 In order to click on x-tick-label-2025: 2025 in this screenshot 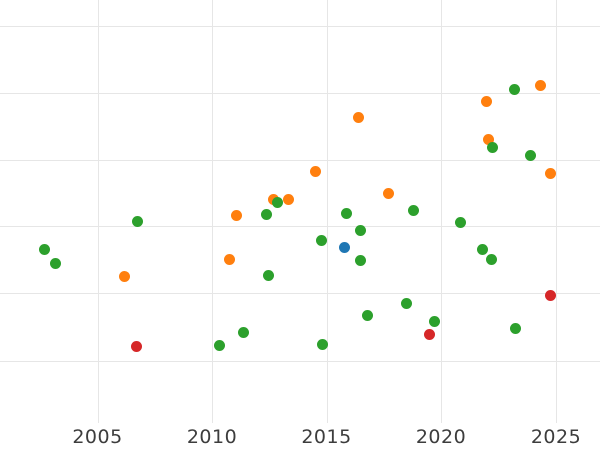, I will do `click(556, 437)`.